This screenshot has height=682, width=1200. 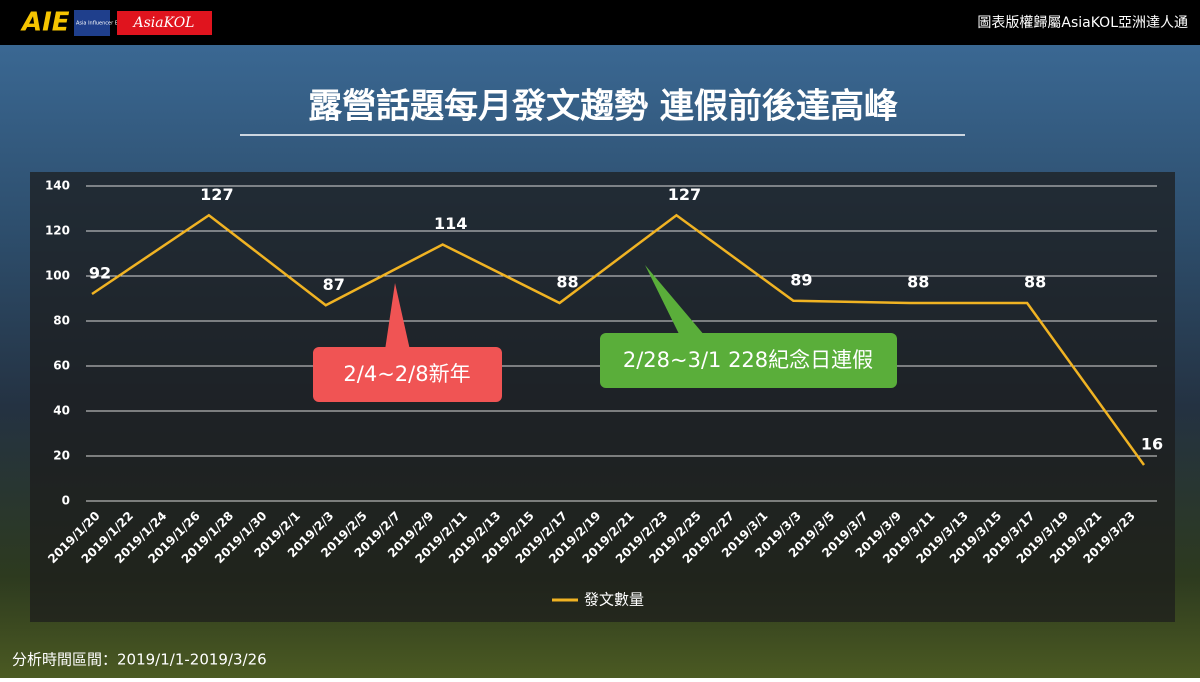 I want to click on y-tick-label: 40, so click(x=61, y=411).